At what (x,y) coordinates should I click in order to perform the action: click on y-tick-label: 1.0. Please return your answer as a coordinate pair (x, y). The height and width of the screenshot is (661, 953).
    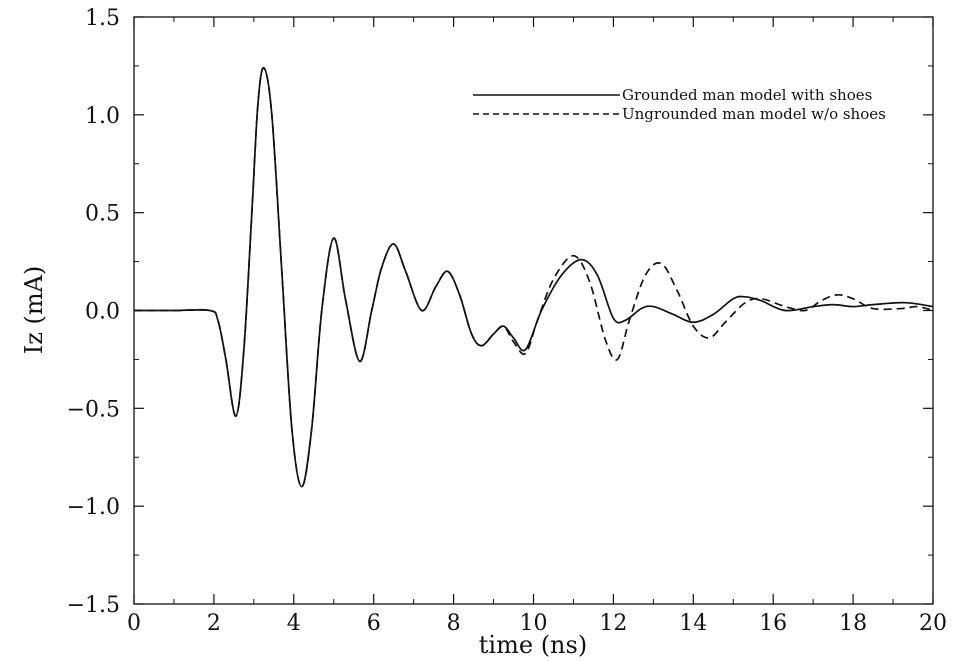
    Looking at the image, I should click on (102, 116).